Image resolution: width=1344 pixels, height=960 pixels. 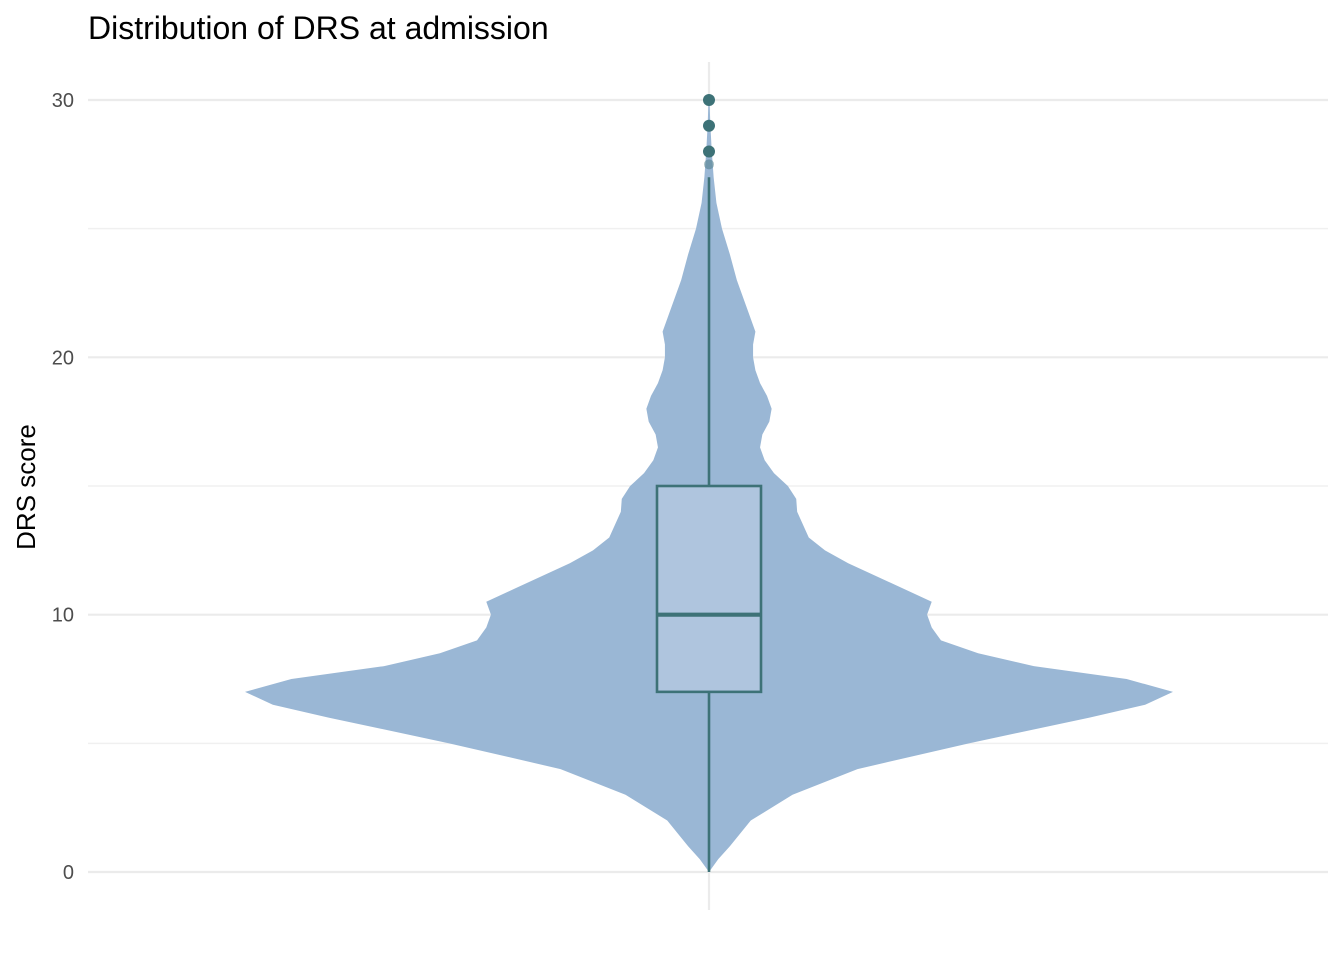 I want to click on y-tick-label: 20, so click(x=63, y=358).